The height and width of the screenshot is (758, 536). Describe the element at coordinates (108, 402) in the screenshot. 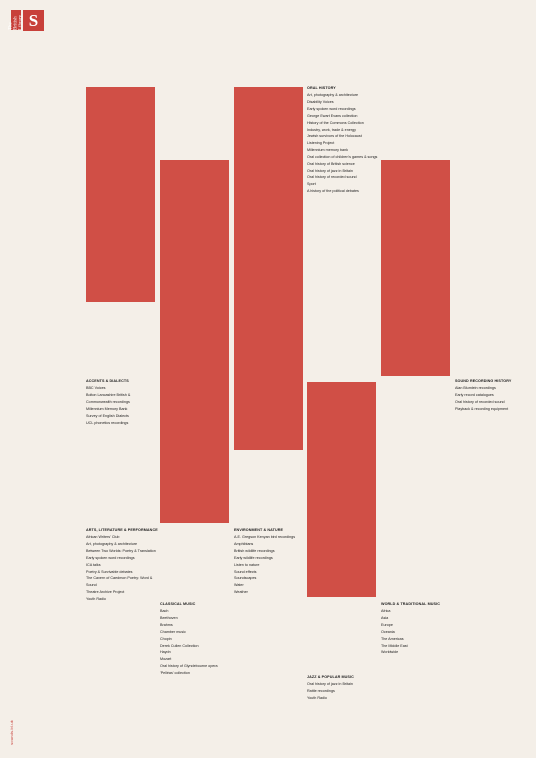

I see `list-item: Commonwealth recordings` at that location.